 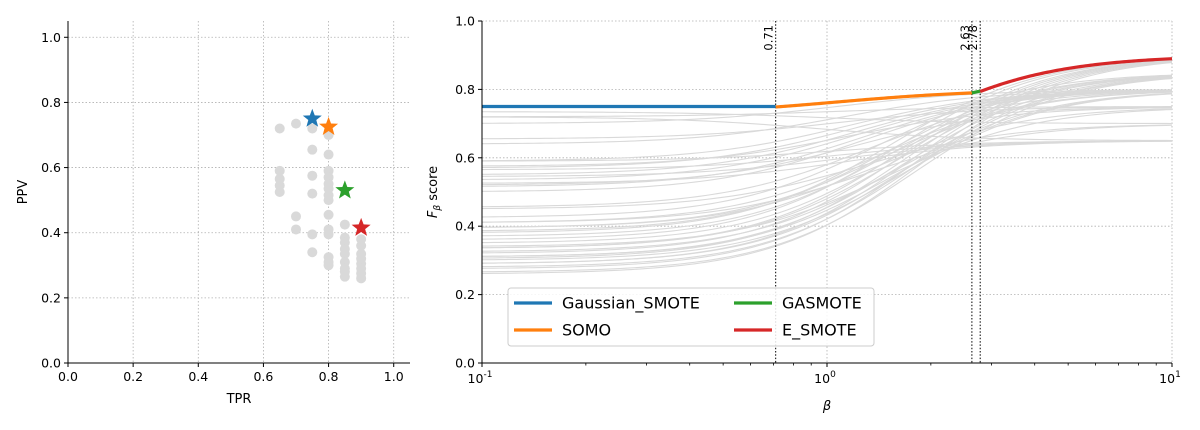 What do you see at coordinates (263, 376) in the screenshot?
I see `x-tick-label: 0.6` at bounding box center [263, 376].